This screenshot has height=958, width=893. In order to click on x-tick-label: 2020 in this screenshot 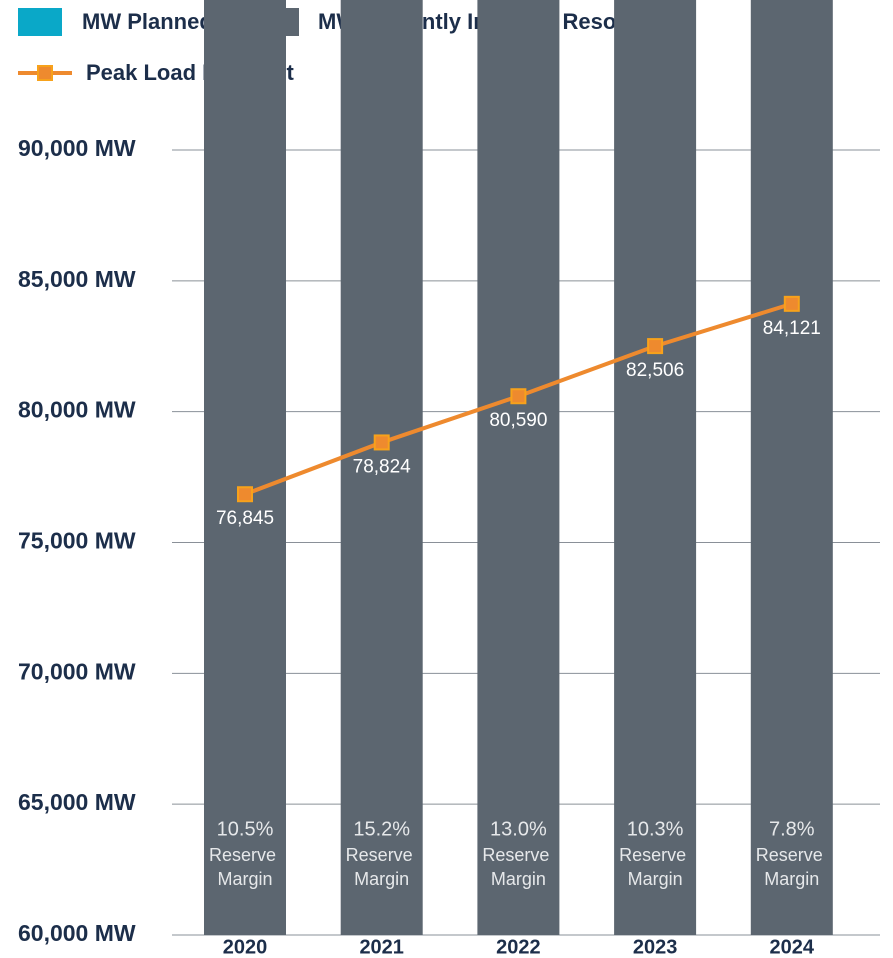, I will do `click(245, 947)`.